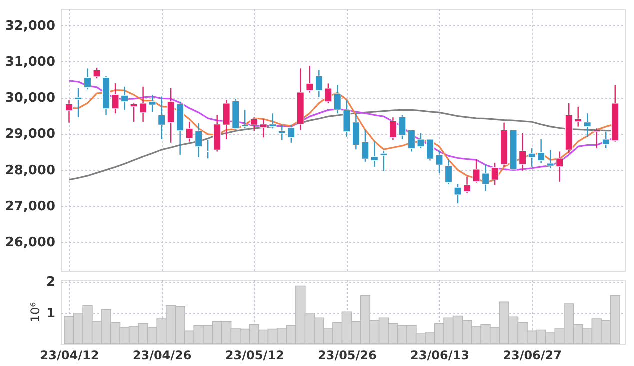  What do you see at coordinates (35, 312) in the screenshot?
I see `y-axis-title: 10⁶` at bounding box center [35, 312].